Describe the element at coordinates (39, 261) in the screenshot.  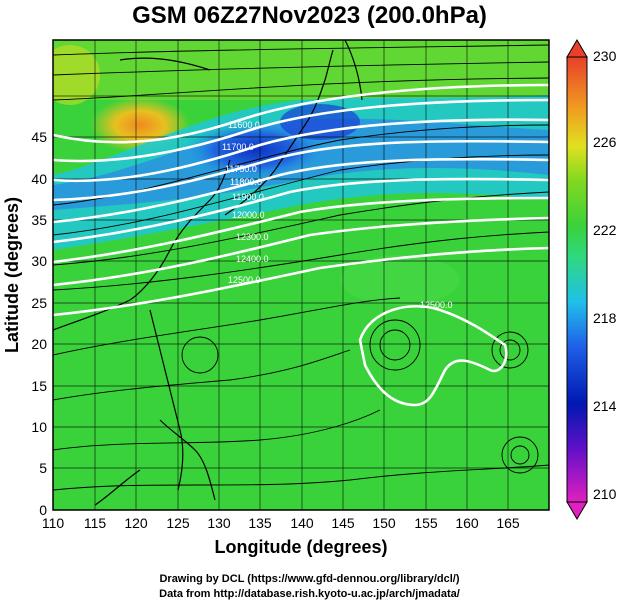
I see `y-tick-label: 30` at that location.